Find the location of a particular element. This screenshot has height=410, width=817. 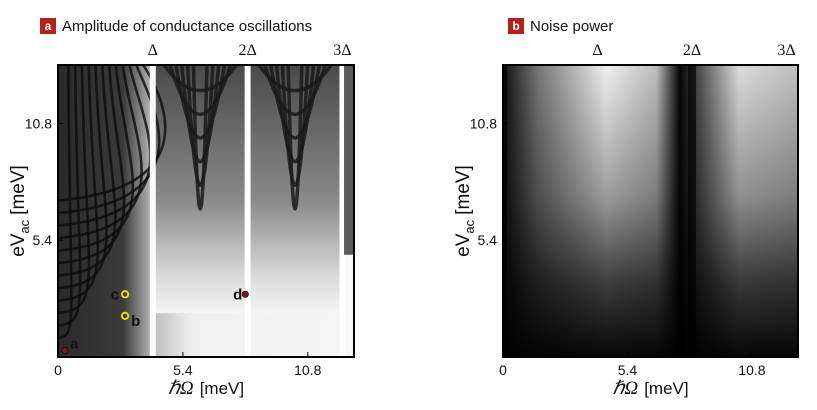

panel-a-header: a Amplitude of conductance oscillations is located at coordinates (176, 26).